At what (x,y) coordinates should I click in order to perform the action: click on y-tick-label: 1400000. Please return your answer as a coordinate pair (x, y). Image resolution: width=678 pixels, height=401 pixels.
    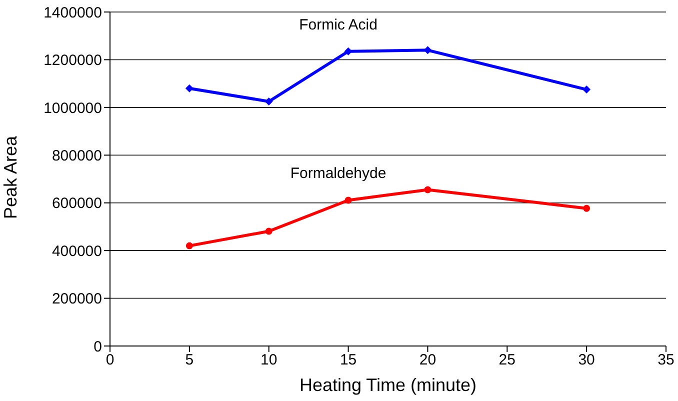
    Looking at the image, I should click on (73, 13).